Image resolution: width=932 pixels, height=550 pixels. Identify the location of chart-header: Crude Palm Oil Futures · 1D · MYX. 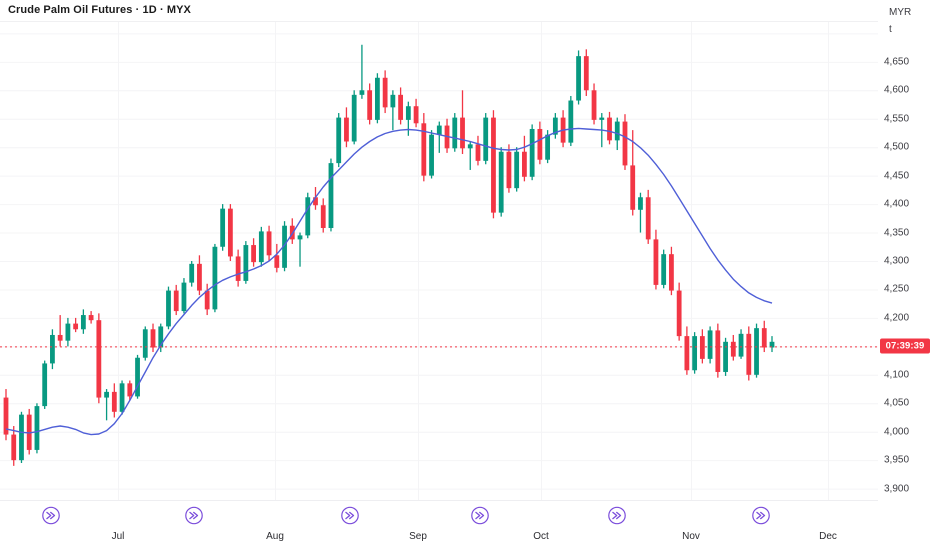
(466, 11).